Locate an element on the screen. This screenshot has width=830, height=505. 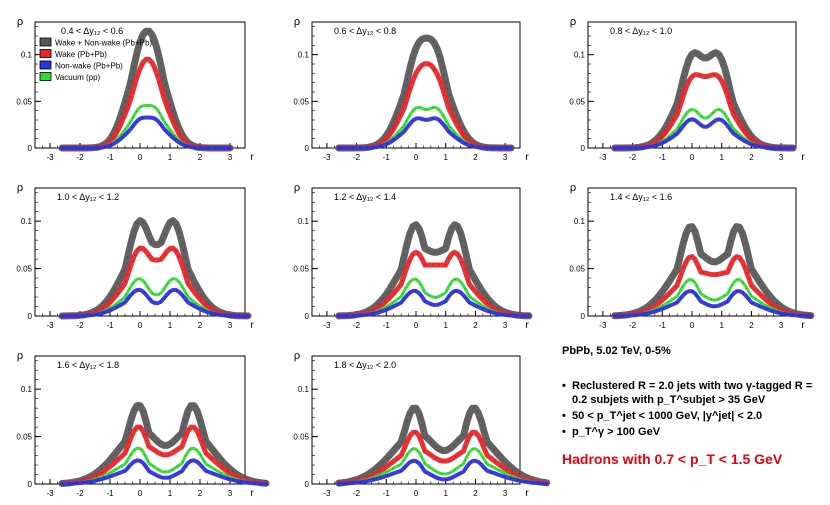
panel-6: -3 -2 -1 0 1 2 3 0 0.05 0.1 ρ r 1.4 < Δy₁₂ < 1.6 is located at coordinates (692, 256).